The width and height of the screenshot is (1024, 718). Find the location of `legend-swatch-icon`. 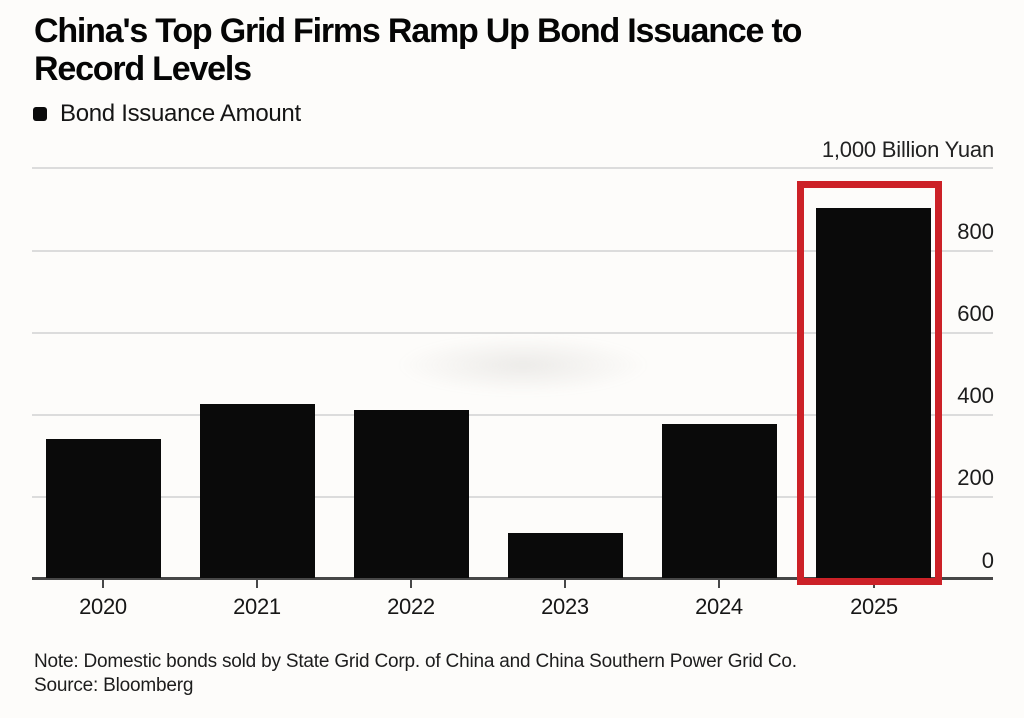

legend-swatch-icon is located at coordinates (40, 114).